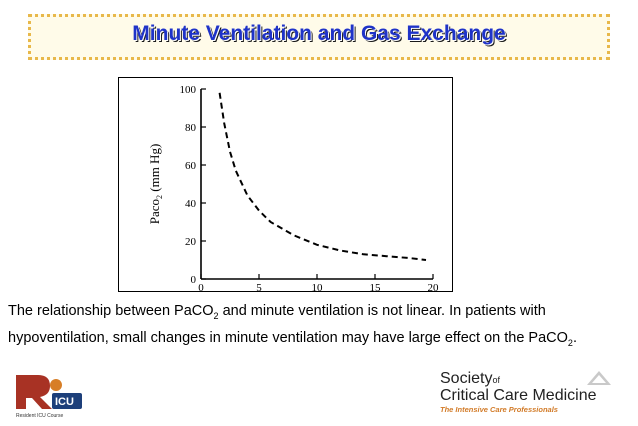 This screenshot has width=638, height=426. I want to click on title-frame, so click(319, 37).